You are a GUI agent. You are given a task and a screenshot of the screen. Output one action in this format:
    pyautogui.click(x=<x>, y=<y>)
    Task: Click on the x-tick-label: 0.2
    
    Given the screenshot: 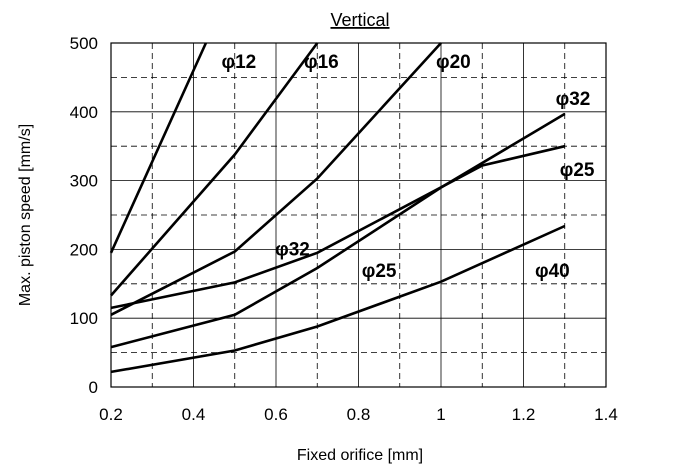 What is the action you would take?
    pyautogui.click(x=111, y=414)
    